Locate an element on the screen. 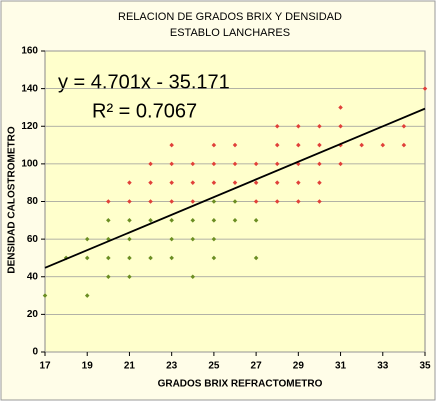  x-tick-label: 25 is located at coordinates (214, 366).